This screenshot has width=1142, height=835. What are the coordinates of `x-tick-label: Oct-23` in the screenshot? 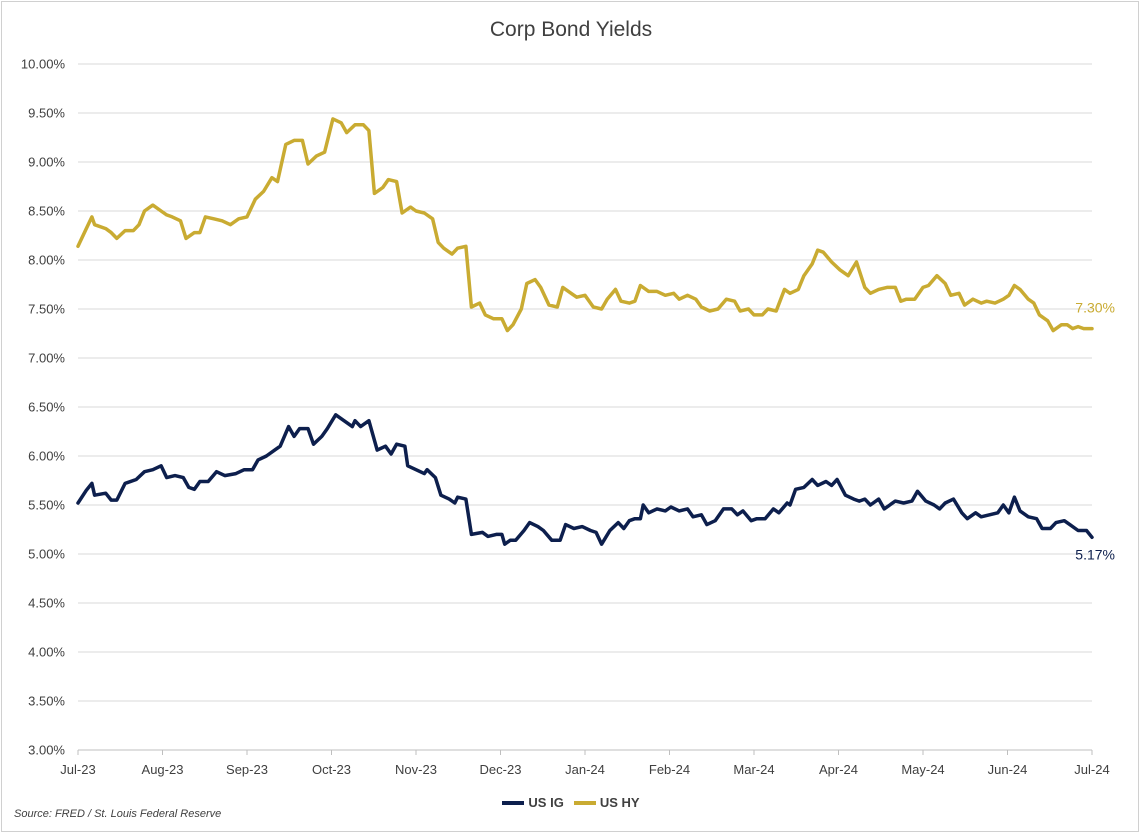 It's located at (331, 769).